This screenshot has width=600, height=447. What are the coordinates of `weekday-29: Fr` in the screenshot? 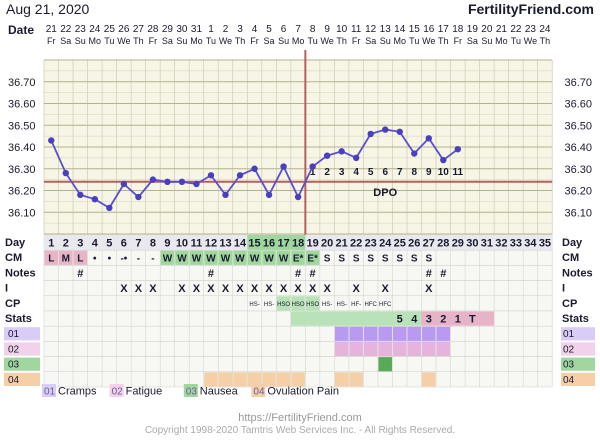 It's located at (458, 41).